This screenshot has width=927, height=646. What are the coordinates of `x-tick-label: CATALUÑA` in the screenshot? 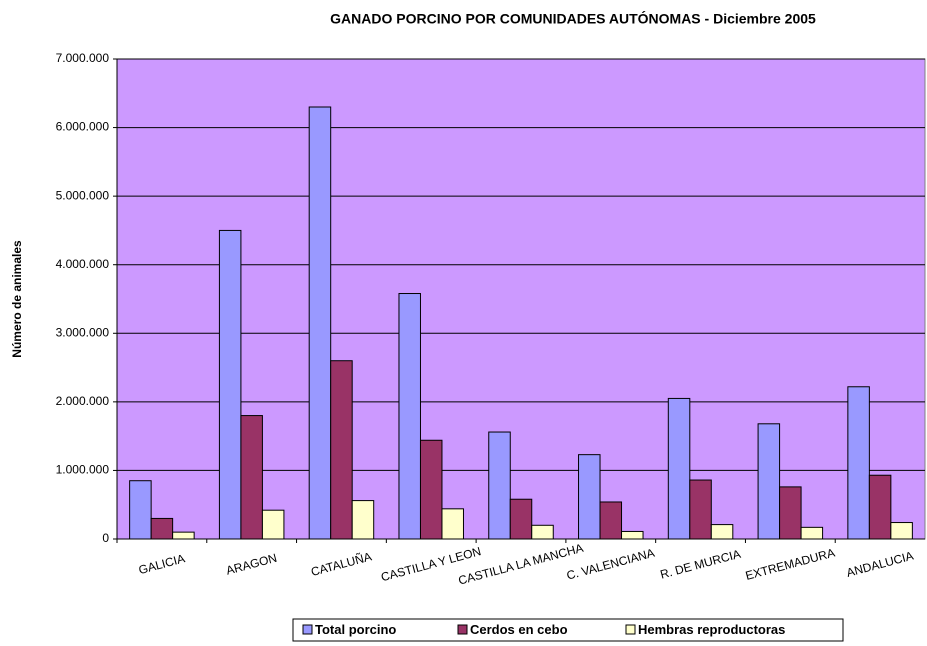 It's located at (341, 564).